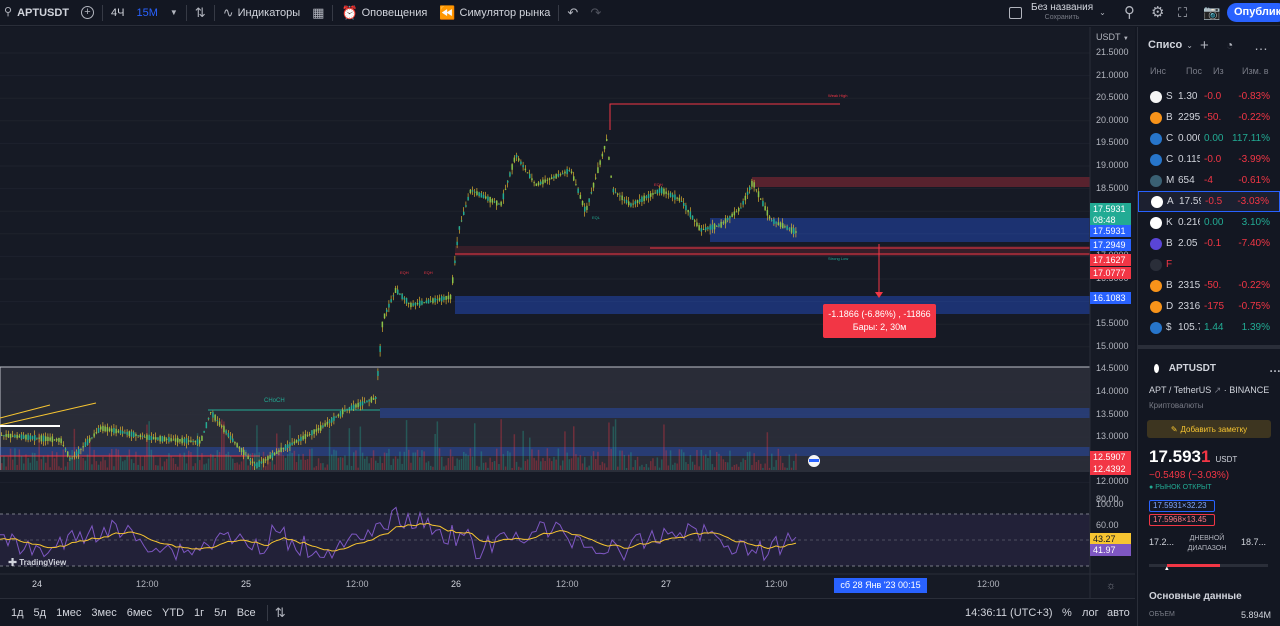 This screenshot has width=1280, height=626. Describe the element at coordinates (246, 612) in the screenshot. I see `range-button: Все` at that location.